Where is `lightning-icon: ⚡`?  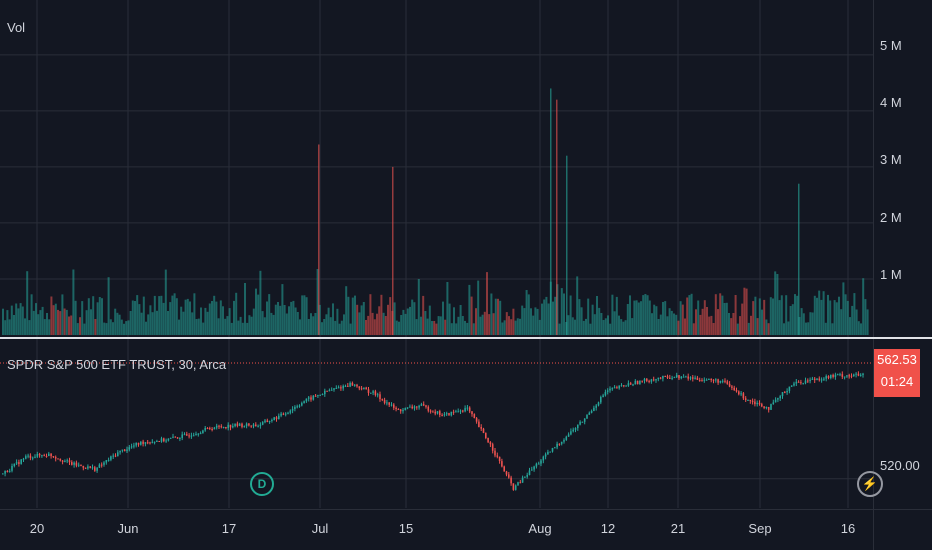
lightning-icon: ⚡ is located at coordinates (870, 484).